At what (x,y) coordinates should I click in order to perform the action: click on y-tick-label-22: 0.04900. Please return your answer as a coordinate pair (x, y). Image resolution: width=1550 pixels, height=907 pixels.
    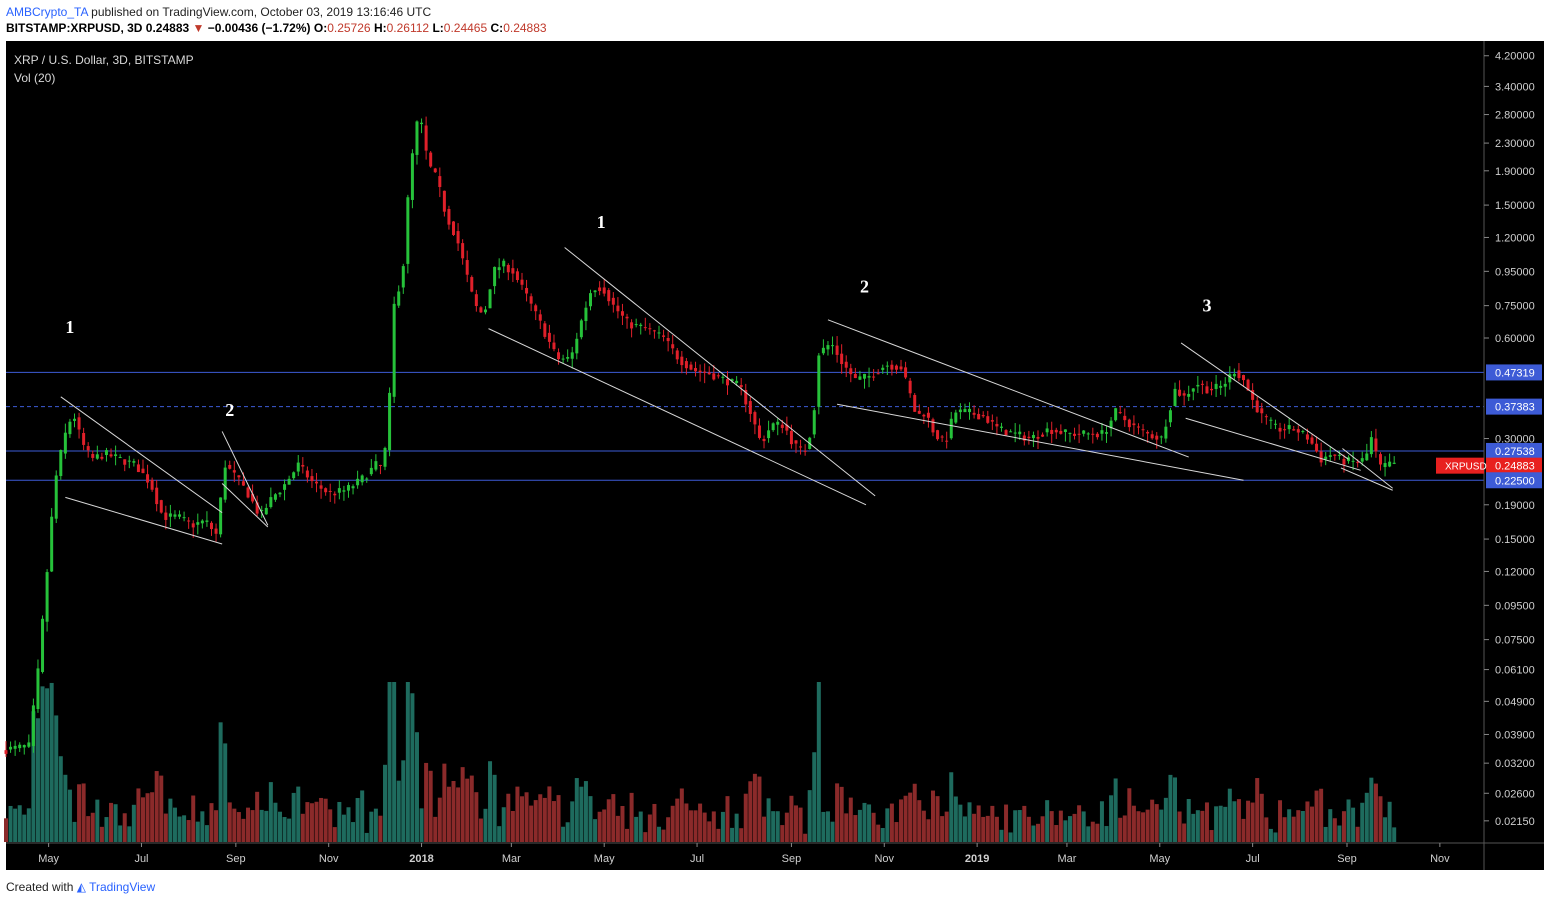
    Looking at the image, I should click on (1515, 702).